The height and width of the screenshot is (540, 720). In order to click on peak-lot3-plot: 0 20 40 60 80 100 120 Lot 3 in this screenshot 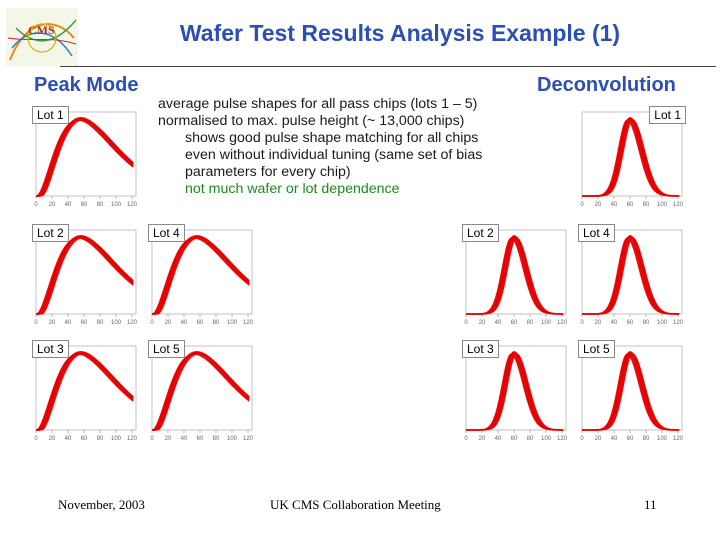, I will do `click(87, 392)`.